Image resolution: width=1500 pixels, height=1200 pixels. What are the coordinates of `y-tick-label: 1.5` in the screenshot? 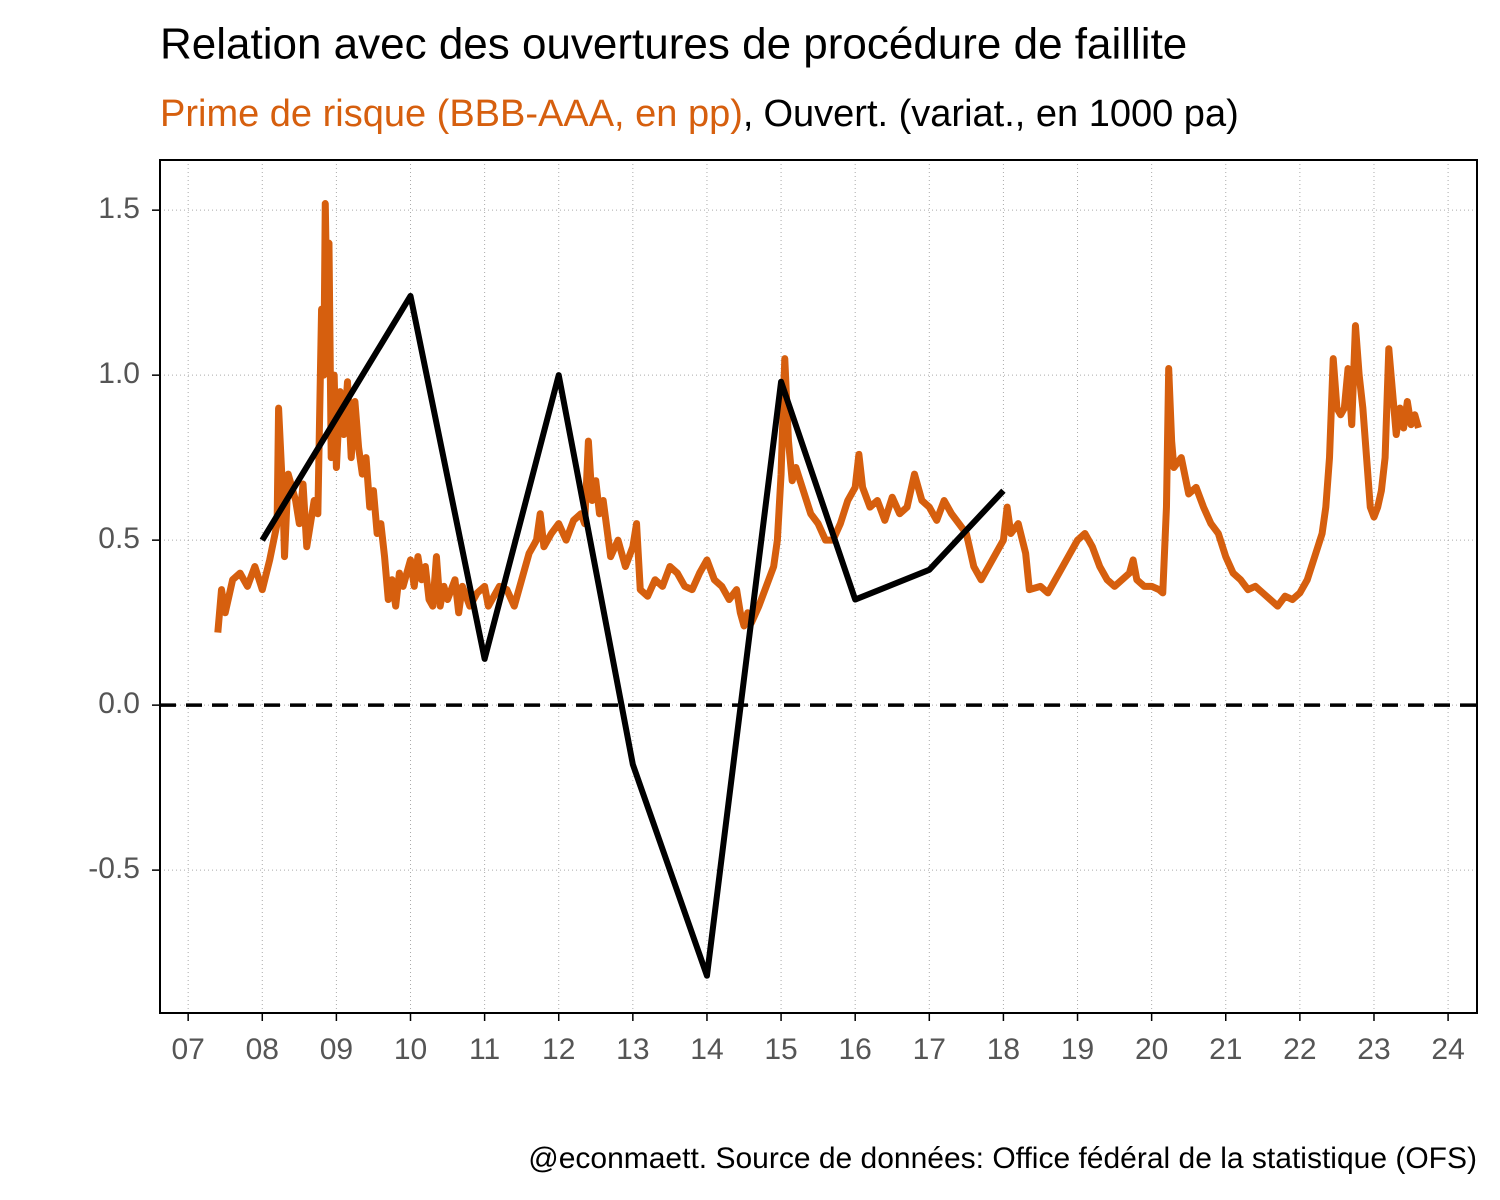 It's located at (119, 208).